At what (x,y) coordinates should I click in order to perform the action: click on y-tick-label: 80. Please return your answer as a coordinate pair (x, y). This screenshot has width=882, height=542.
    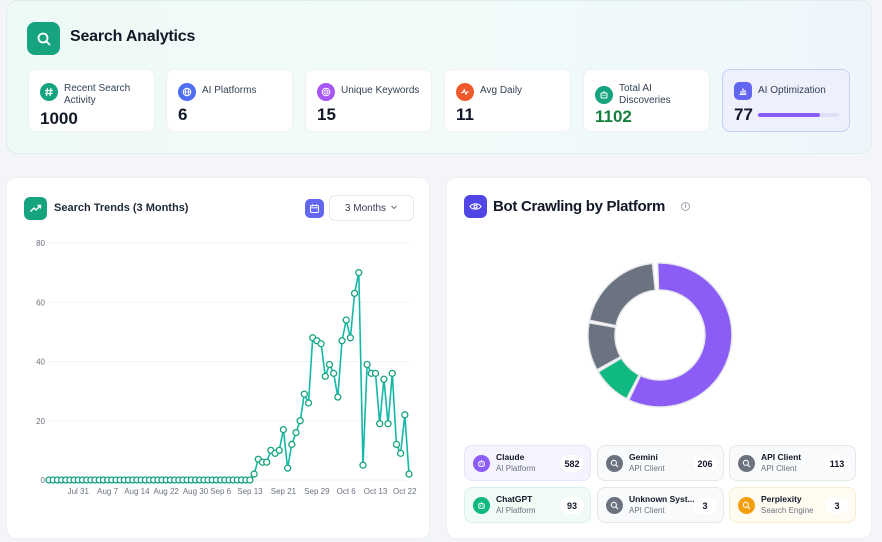
    Looking at the image, I should click on (40, 243).